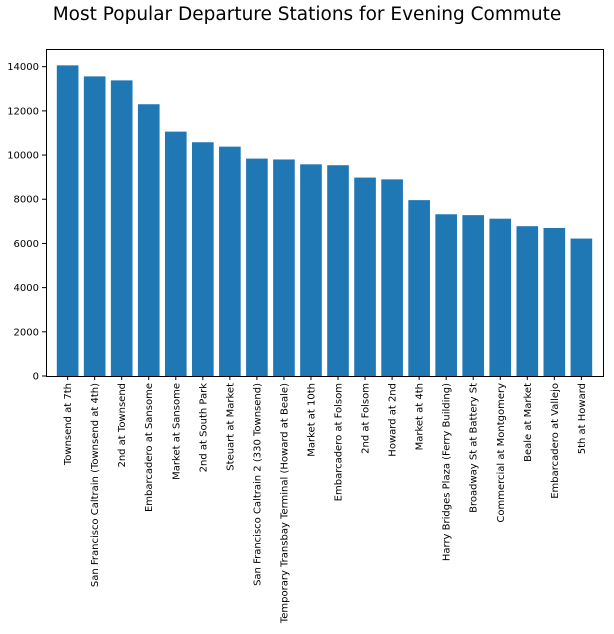 The image size is (614, 634). What do you see at coordinates (26, 222) in the screenshot?
I see `y-axis: 0 2000 4000 6000 8000 10000 12000 14000` at bounding box center [26, 222].